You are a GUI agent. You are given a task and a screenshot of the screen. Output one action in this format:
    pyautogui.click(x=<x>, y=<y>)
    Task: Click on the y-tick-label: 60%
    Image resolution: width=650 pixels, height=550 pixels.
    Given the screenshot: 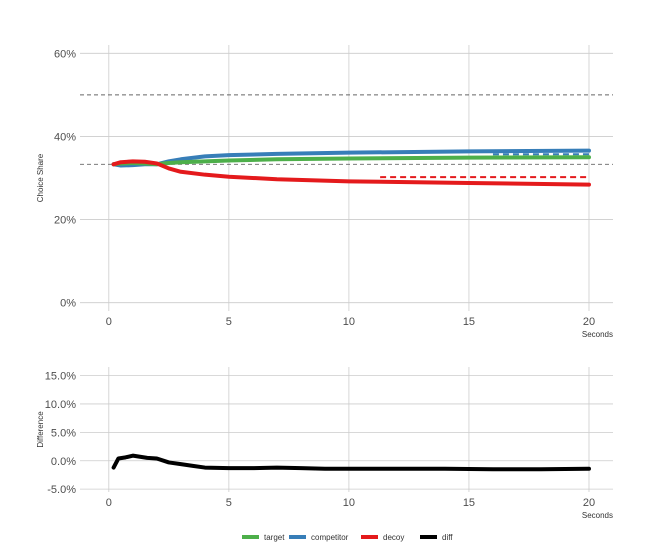 What is the action you would take?
    pyautogui.click(x=65, y=54)
    